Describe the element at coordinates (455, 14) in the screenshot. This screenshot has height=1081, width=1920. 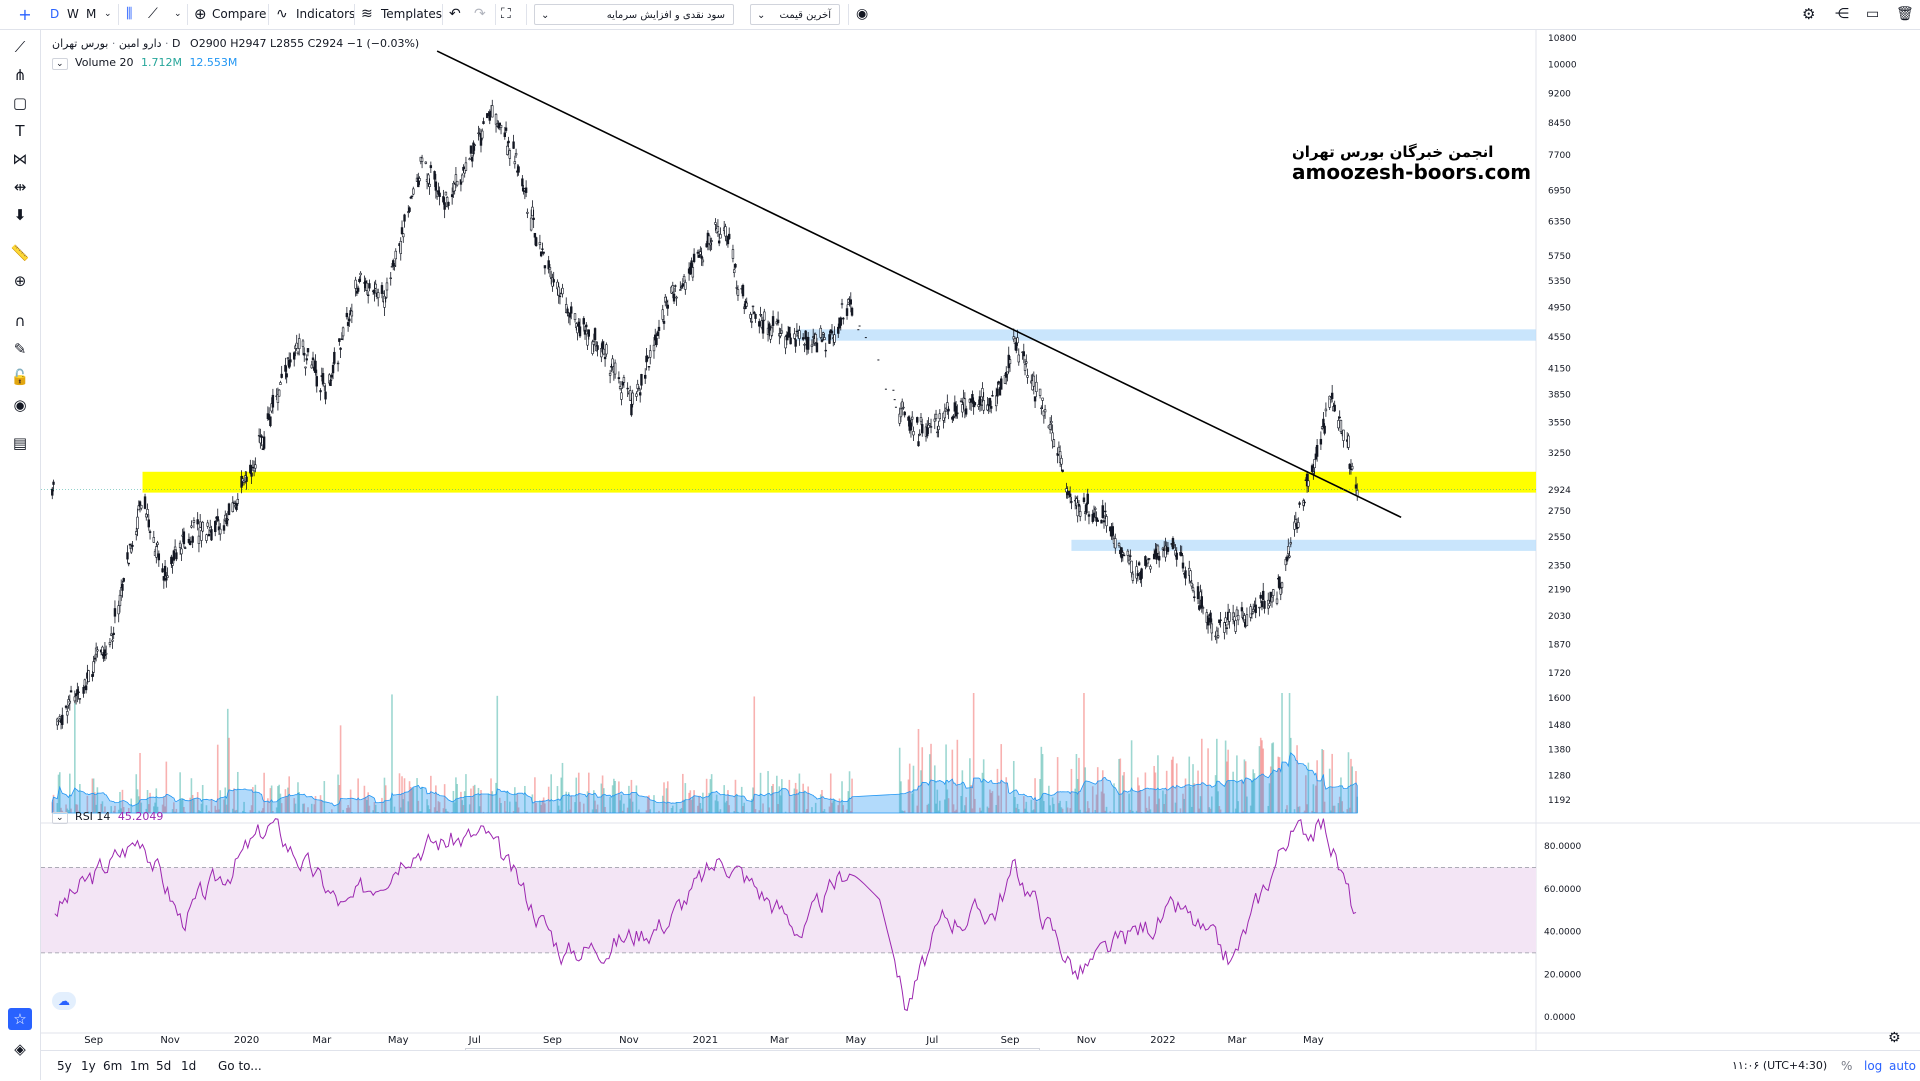
I see `undo-icon: ↶` at that location.